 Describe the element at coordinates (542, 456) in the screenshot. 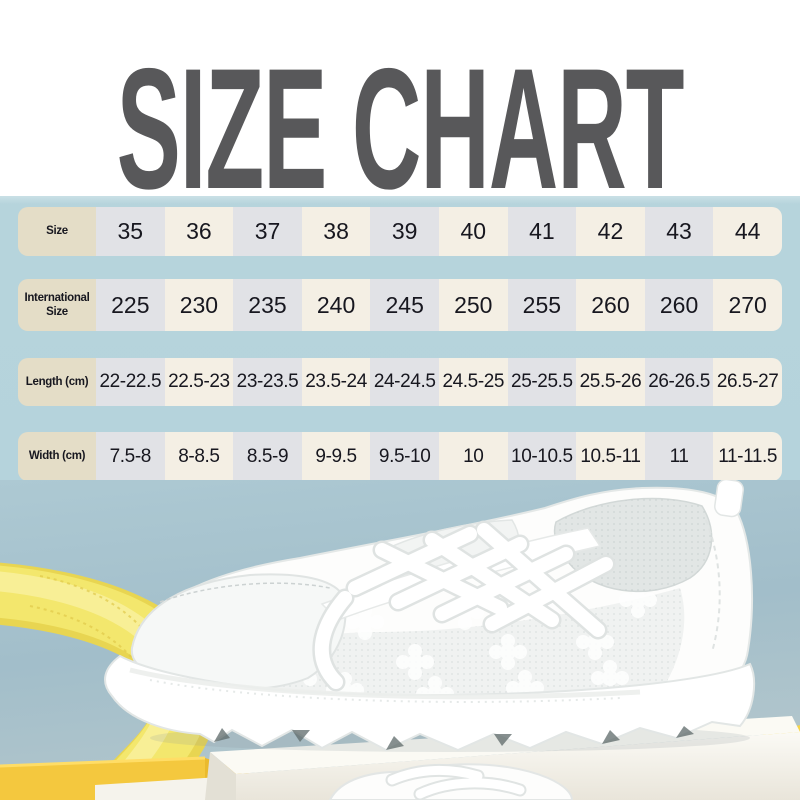

I see `size-cell: 10-10.5` at that location.